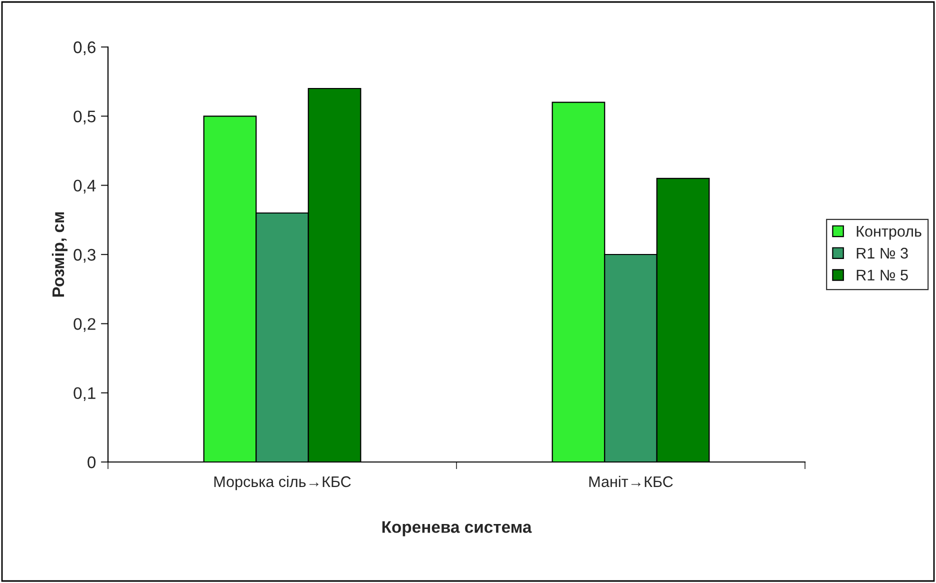 The width and height of the screenshot is (936, 583). What do you see at coordinates (889, 233) in the screenshot?
I see `legend-label: Контроль` at bounding box center [889, 233].